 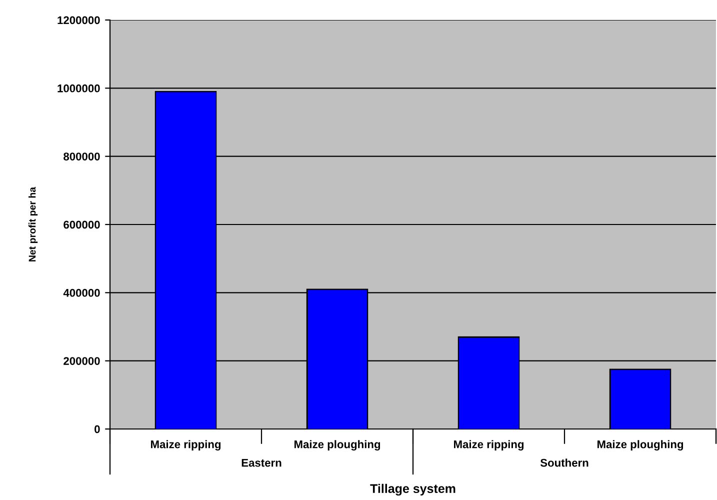 I want to click on y-tick-label: 400000, so click(x=81, y=292).